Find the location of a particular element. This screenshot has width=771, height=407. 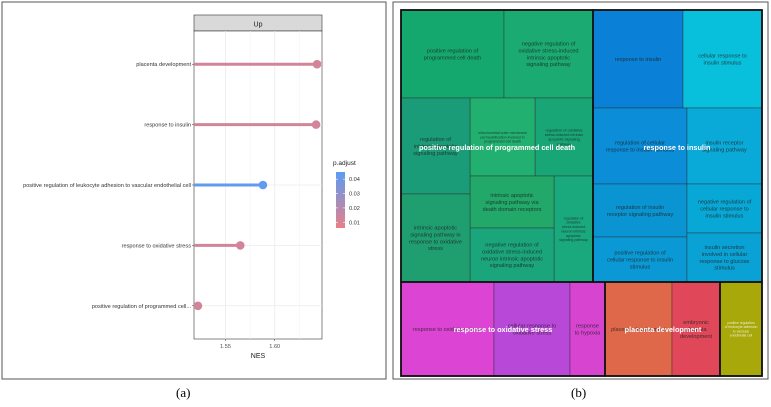

treemap-tile-label: placenta development is located at coordinates (638, 330).